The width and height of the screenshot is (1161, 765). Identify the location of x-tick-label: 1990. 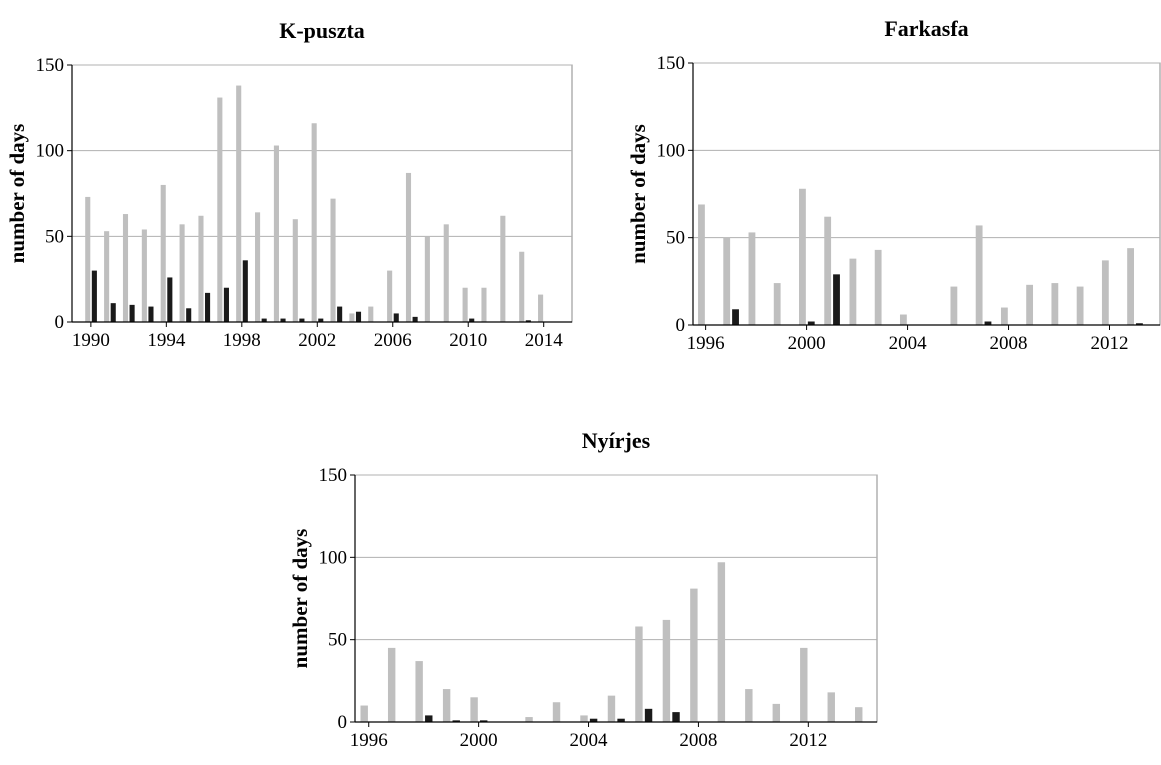
(91, 340).